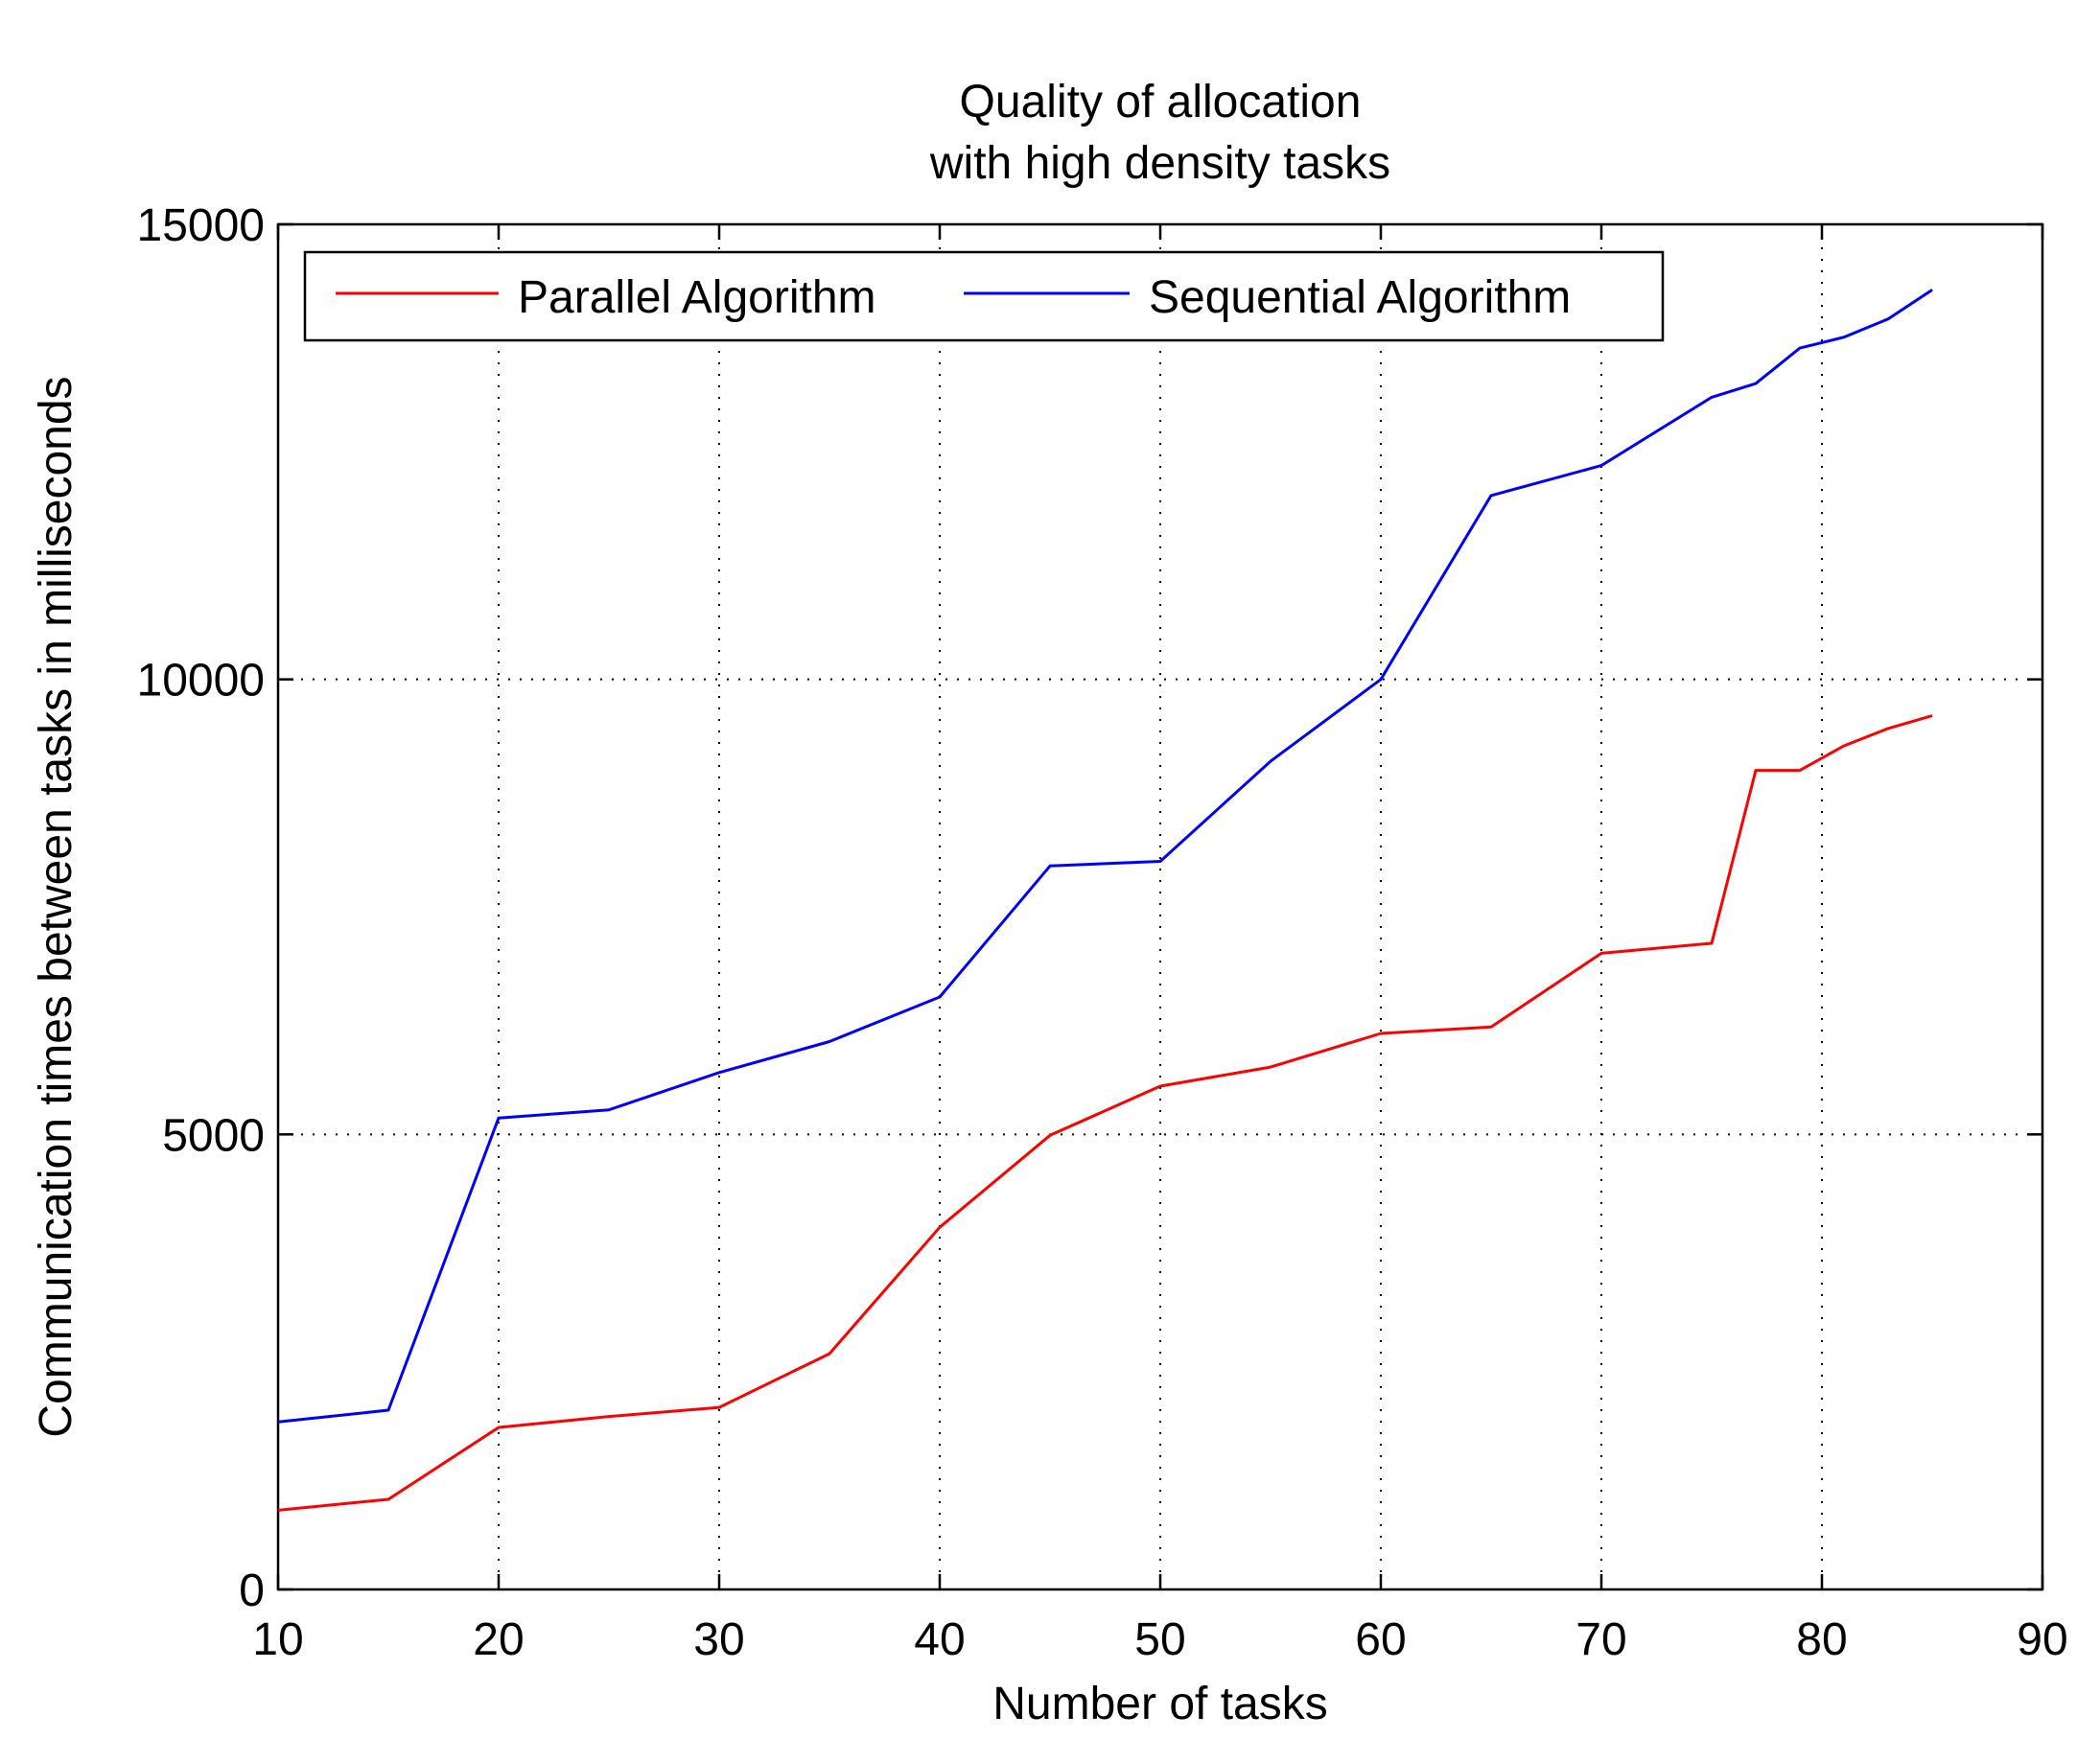 This screenshot has width=2100, height=1739. I want to click on legend-label-parallel: Parallel Algorithm, so click(697, 297).